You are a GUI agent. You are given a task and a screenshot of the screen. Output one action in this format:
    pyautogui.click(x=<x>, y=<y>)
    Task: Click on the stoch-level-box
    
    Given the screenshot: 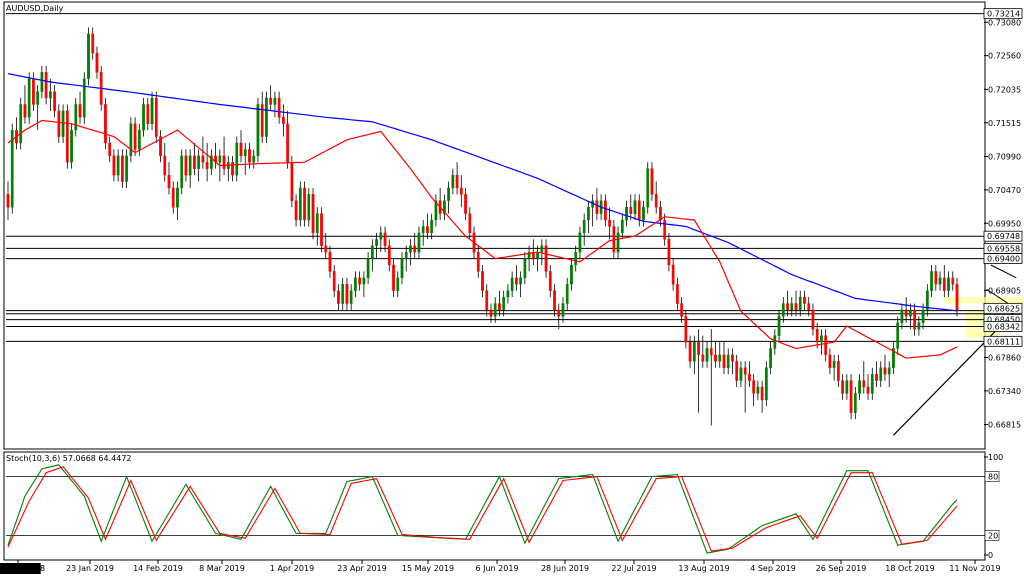 What is the action you would take?
    pyautogui.click(x=992, y=476)
    